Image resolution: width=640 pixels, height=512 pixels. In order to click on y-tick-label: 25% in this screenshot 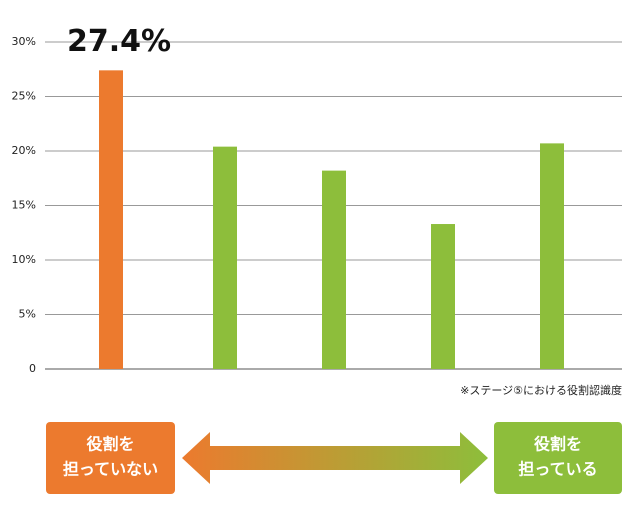, I will do `click(24, 96)`.